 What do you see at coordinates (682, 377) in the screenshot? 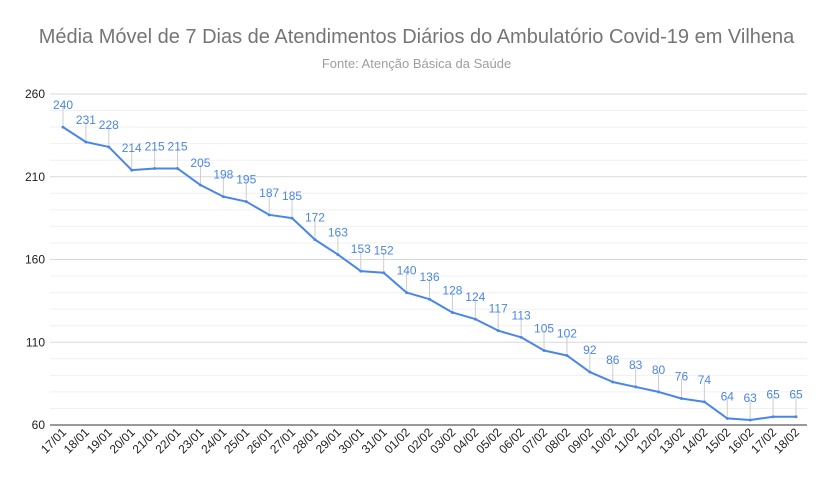
I see `data-label: 76` at bounding box center [682, 377].